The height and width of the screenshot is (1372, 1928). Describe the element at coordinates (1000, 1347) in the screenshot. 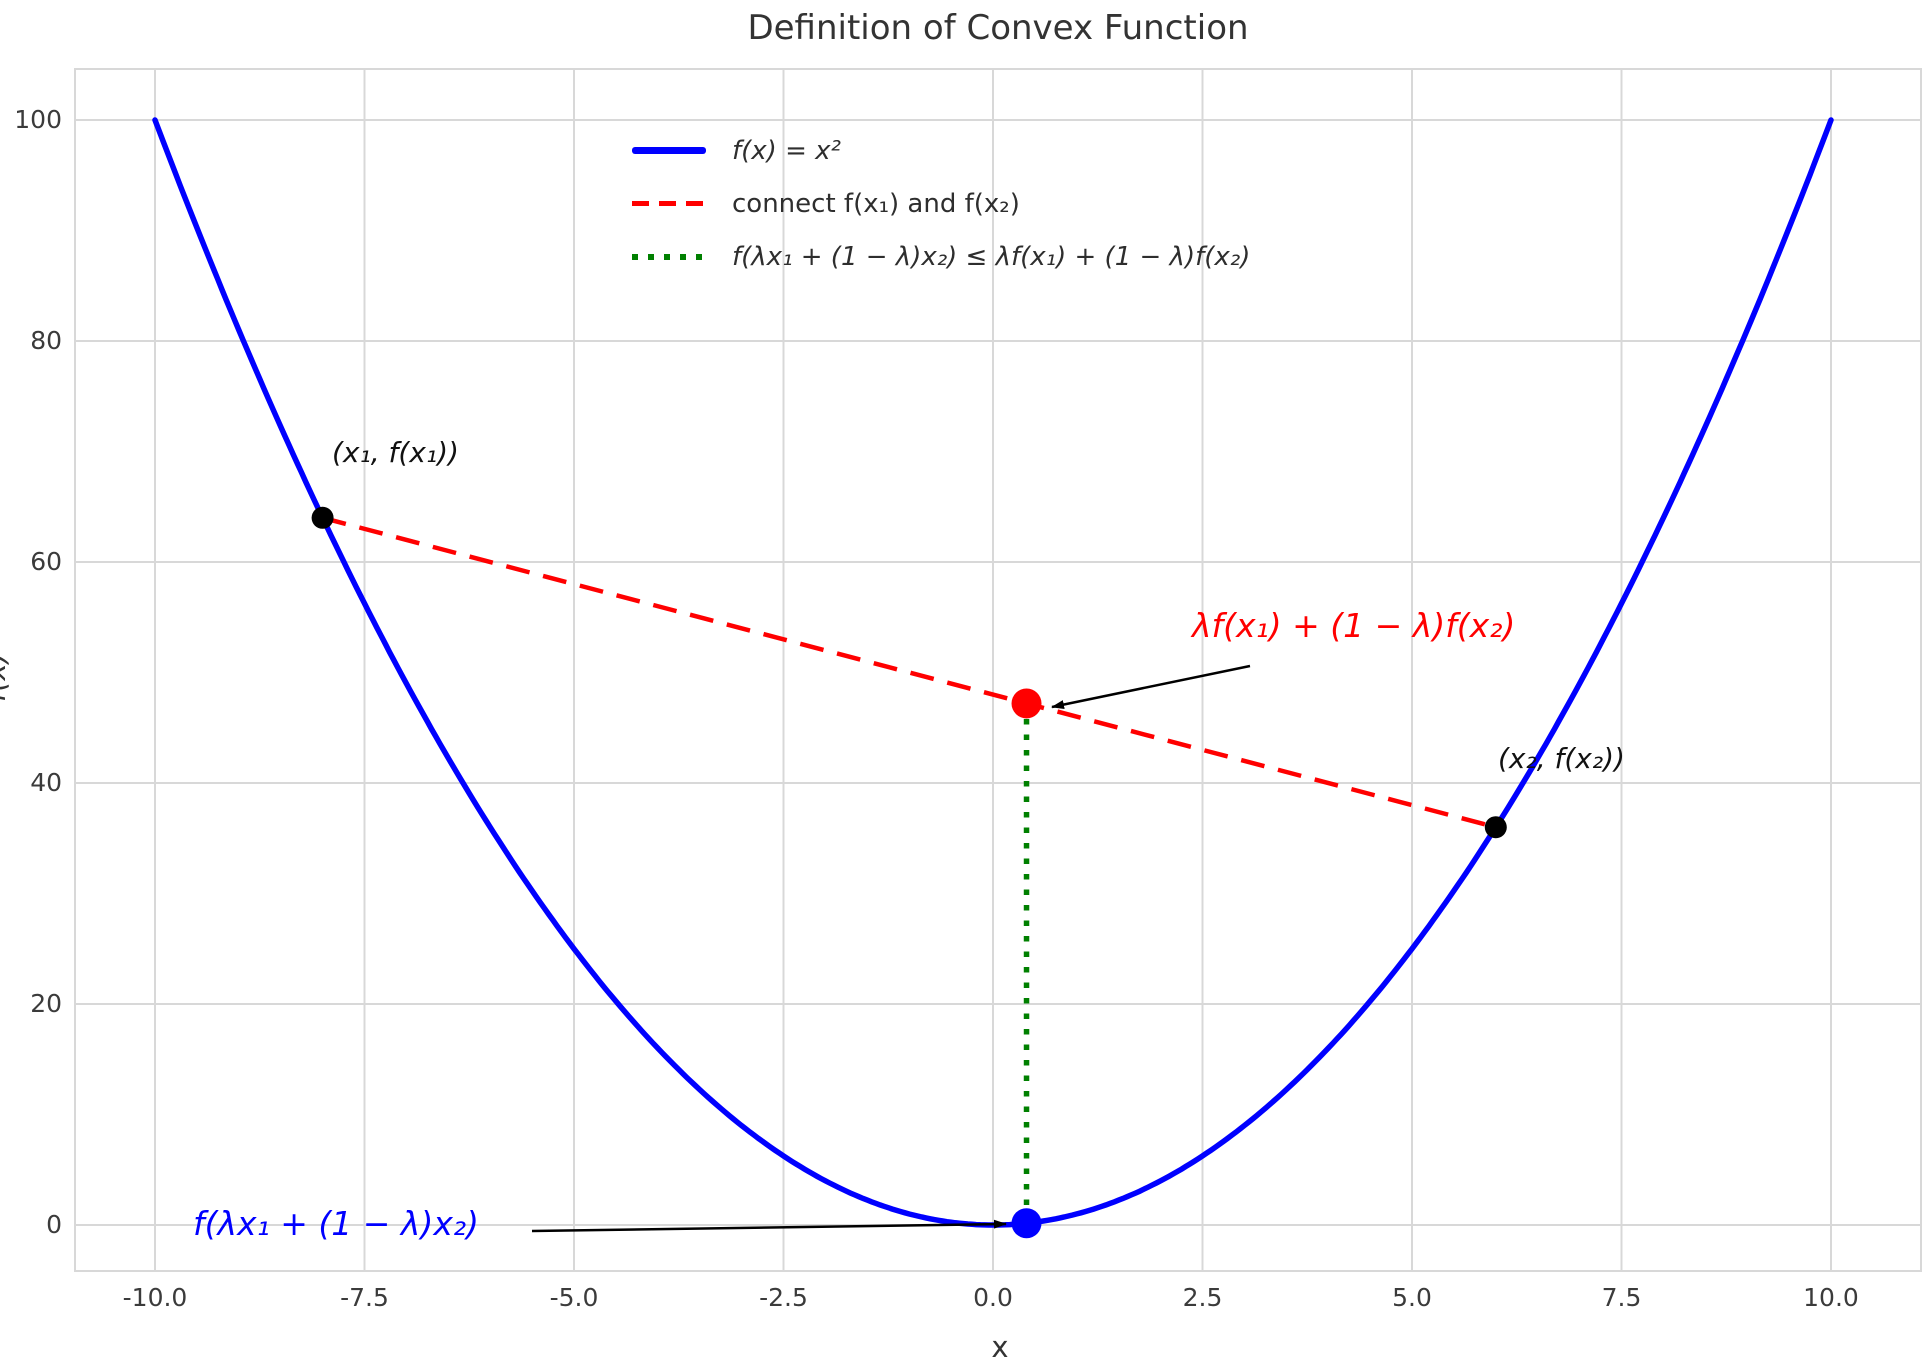

I see `x-axis-label: x` at that location.